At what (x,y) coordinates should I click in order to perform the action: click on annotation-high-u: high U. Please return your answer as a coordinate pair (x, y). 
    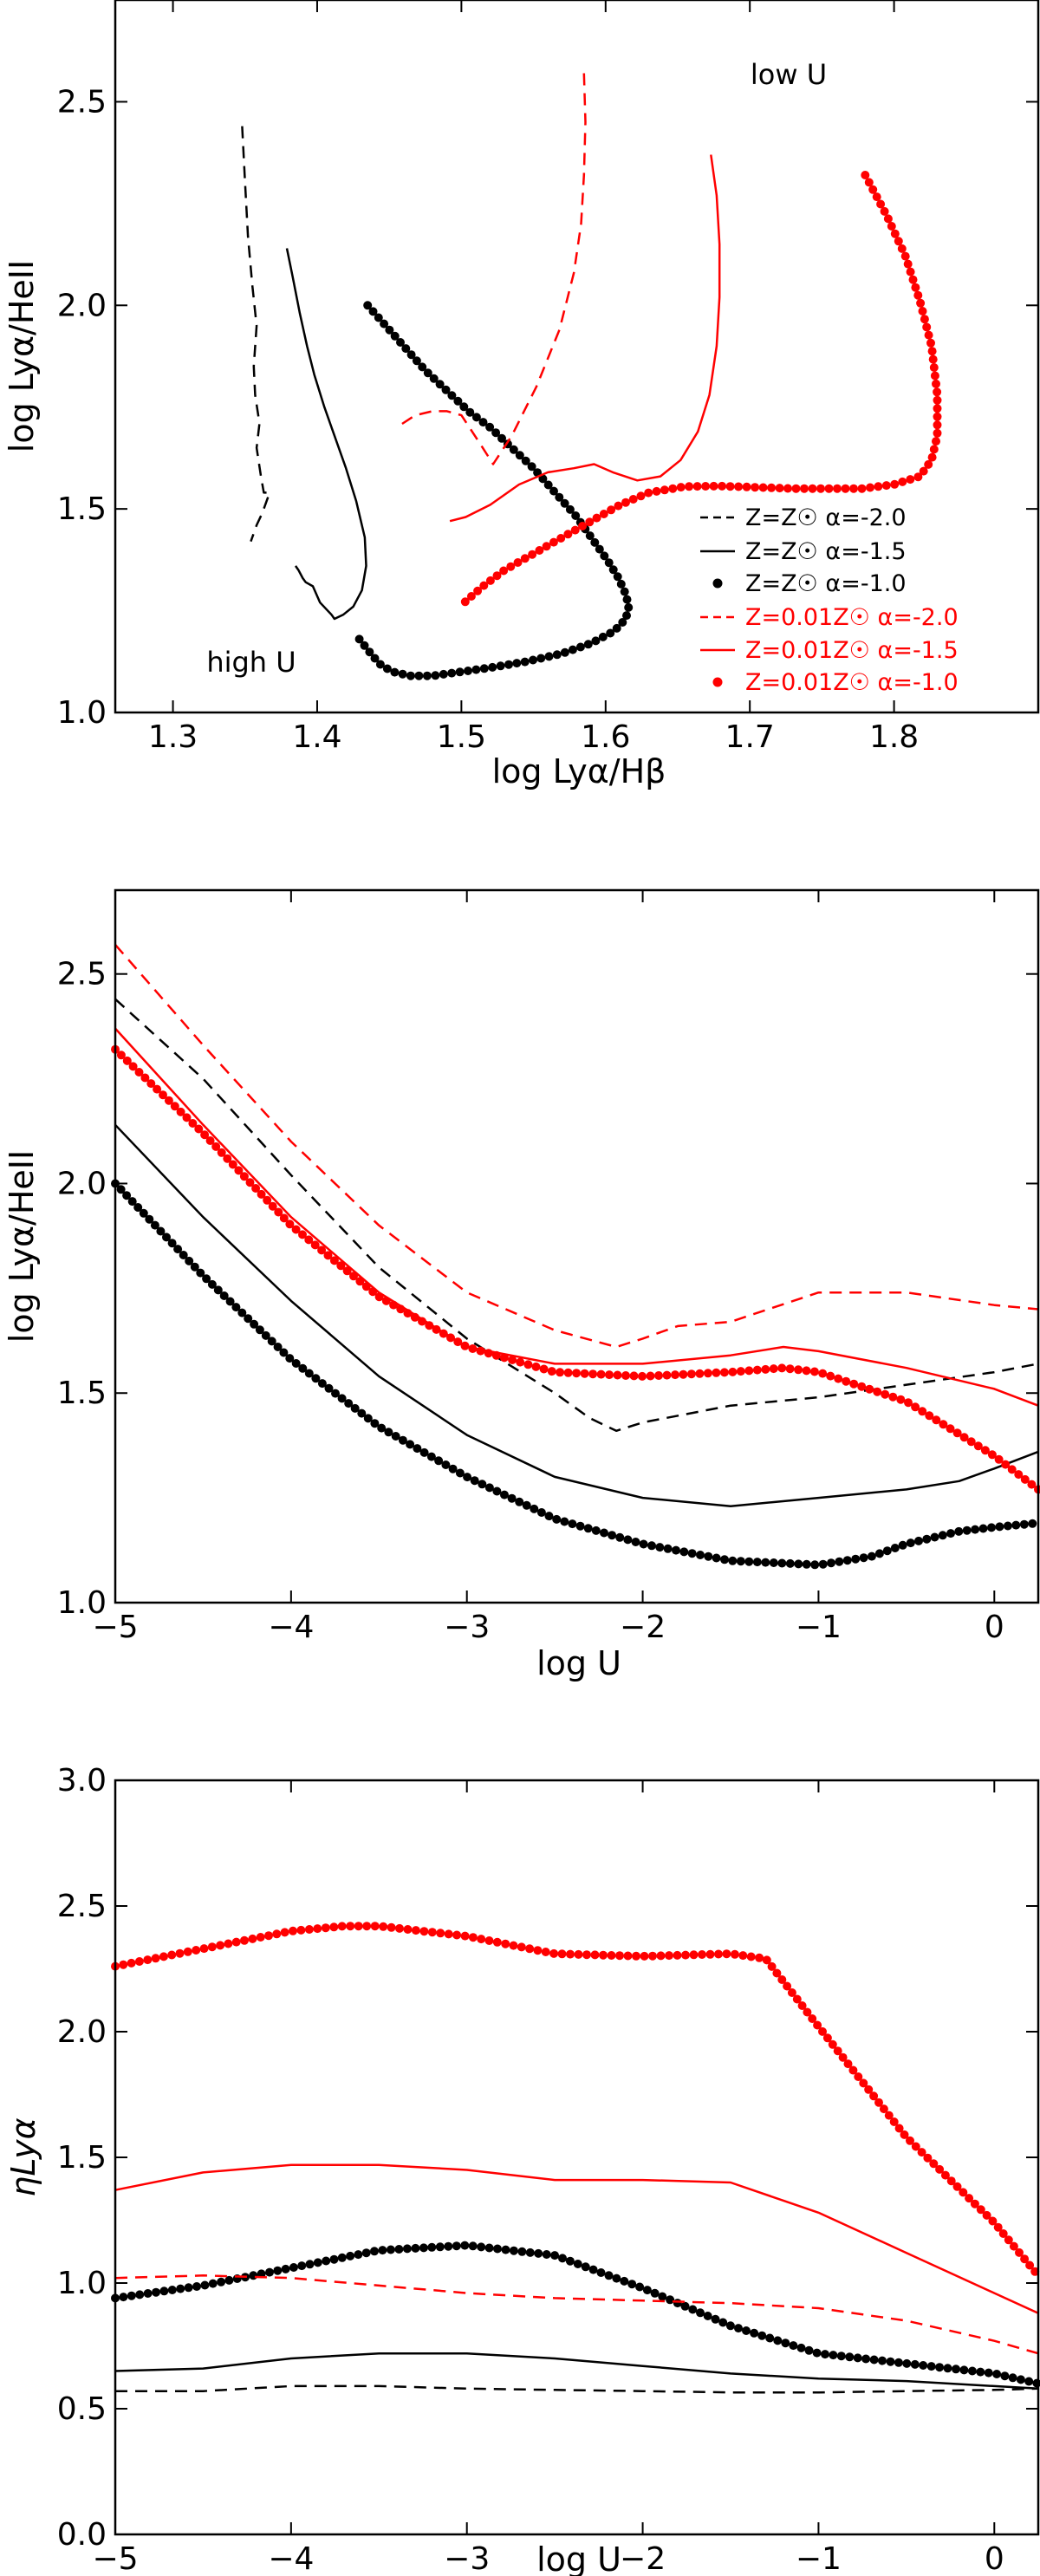
    Looking at the image, I should click on (251, 662).